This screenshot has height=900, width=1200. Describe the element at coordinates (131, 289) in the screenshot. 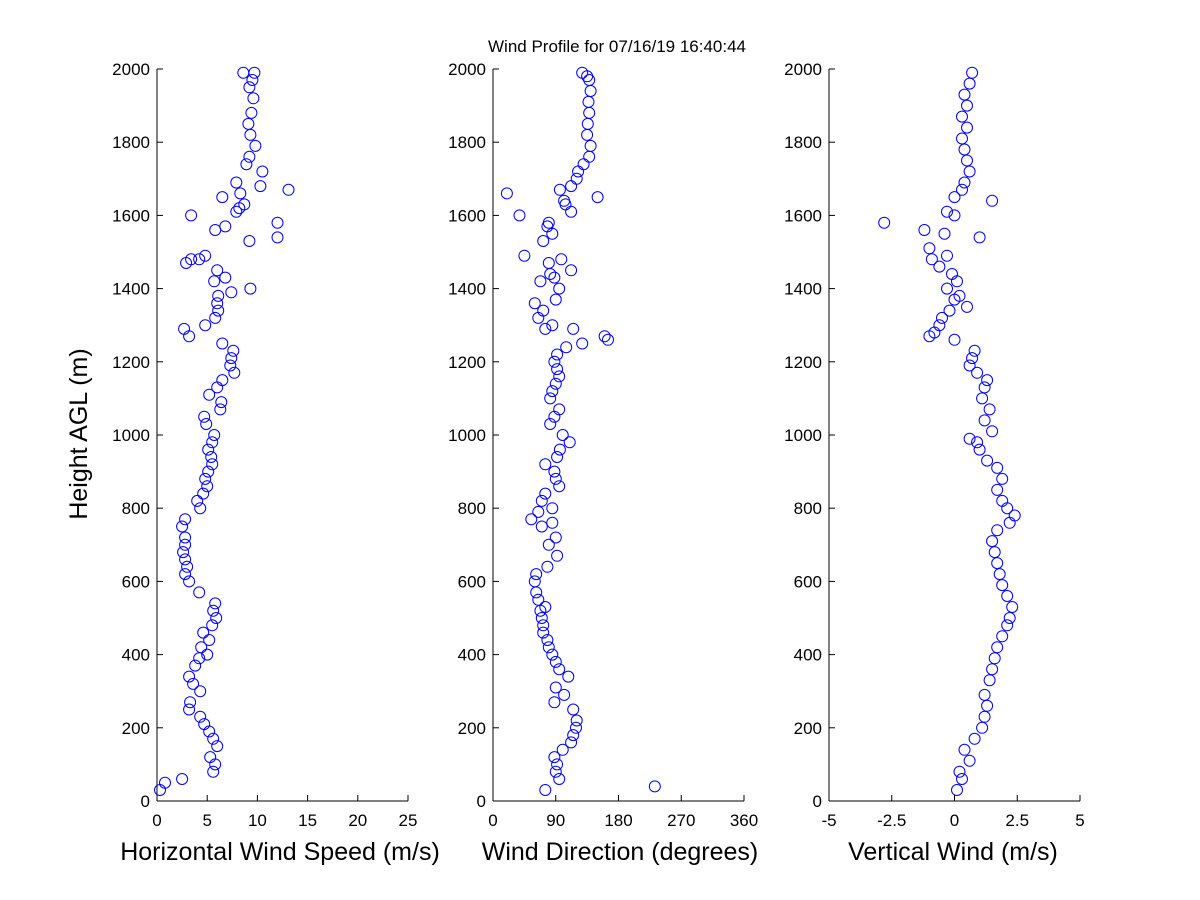

I see `y-tick-label: 1400` at that location.